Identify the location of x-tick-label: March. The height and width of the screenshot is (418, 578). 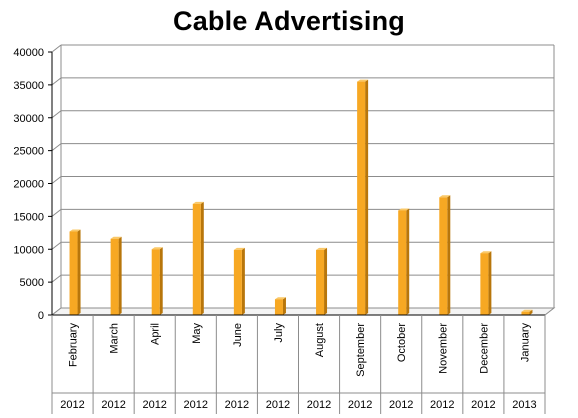
(115, 338).